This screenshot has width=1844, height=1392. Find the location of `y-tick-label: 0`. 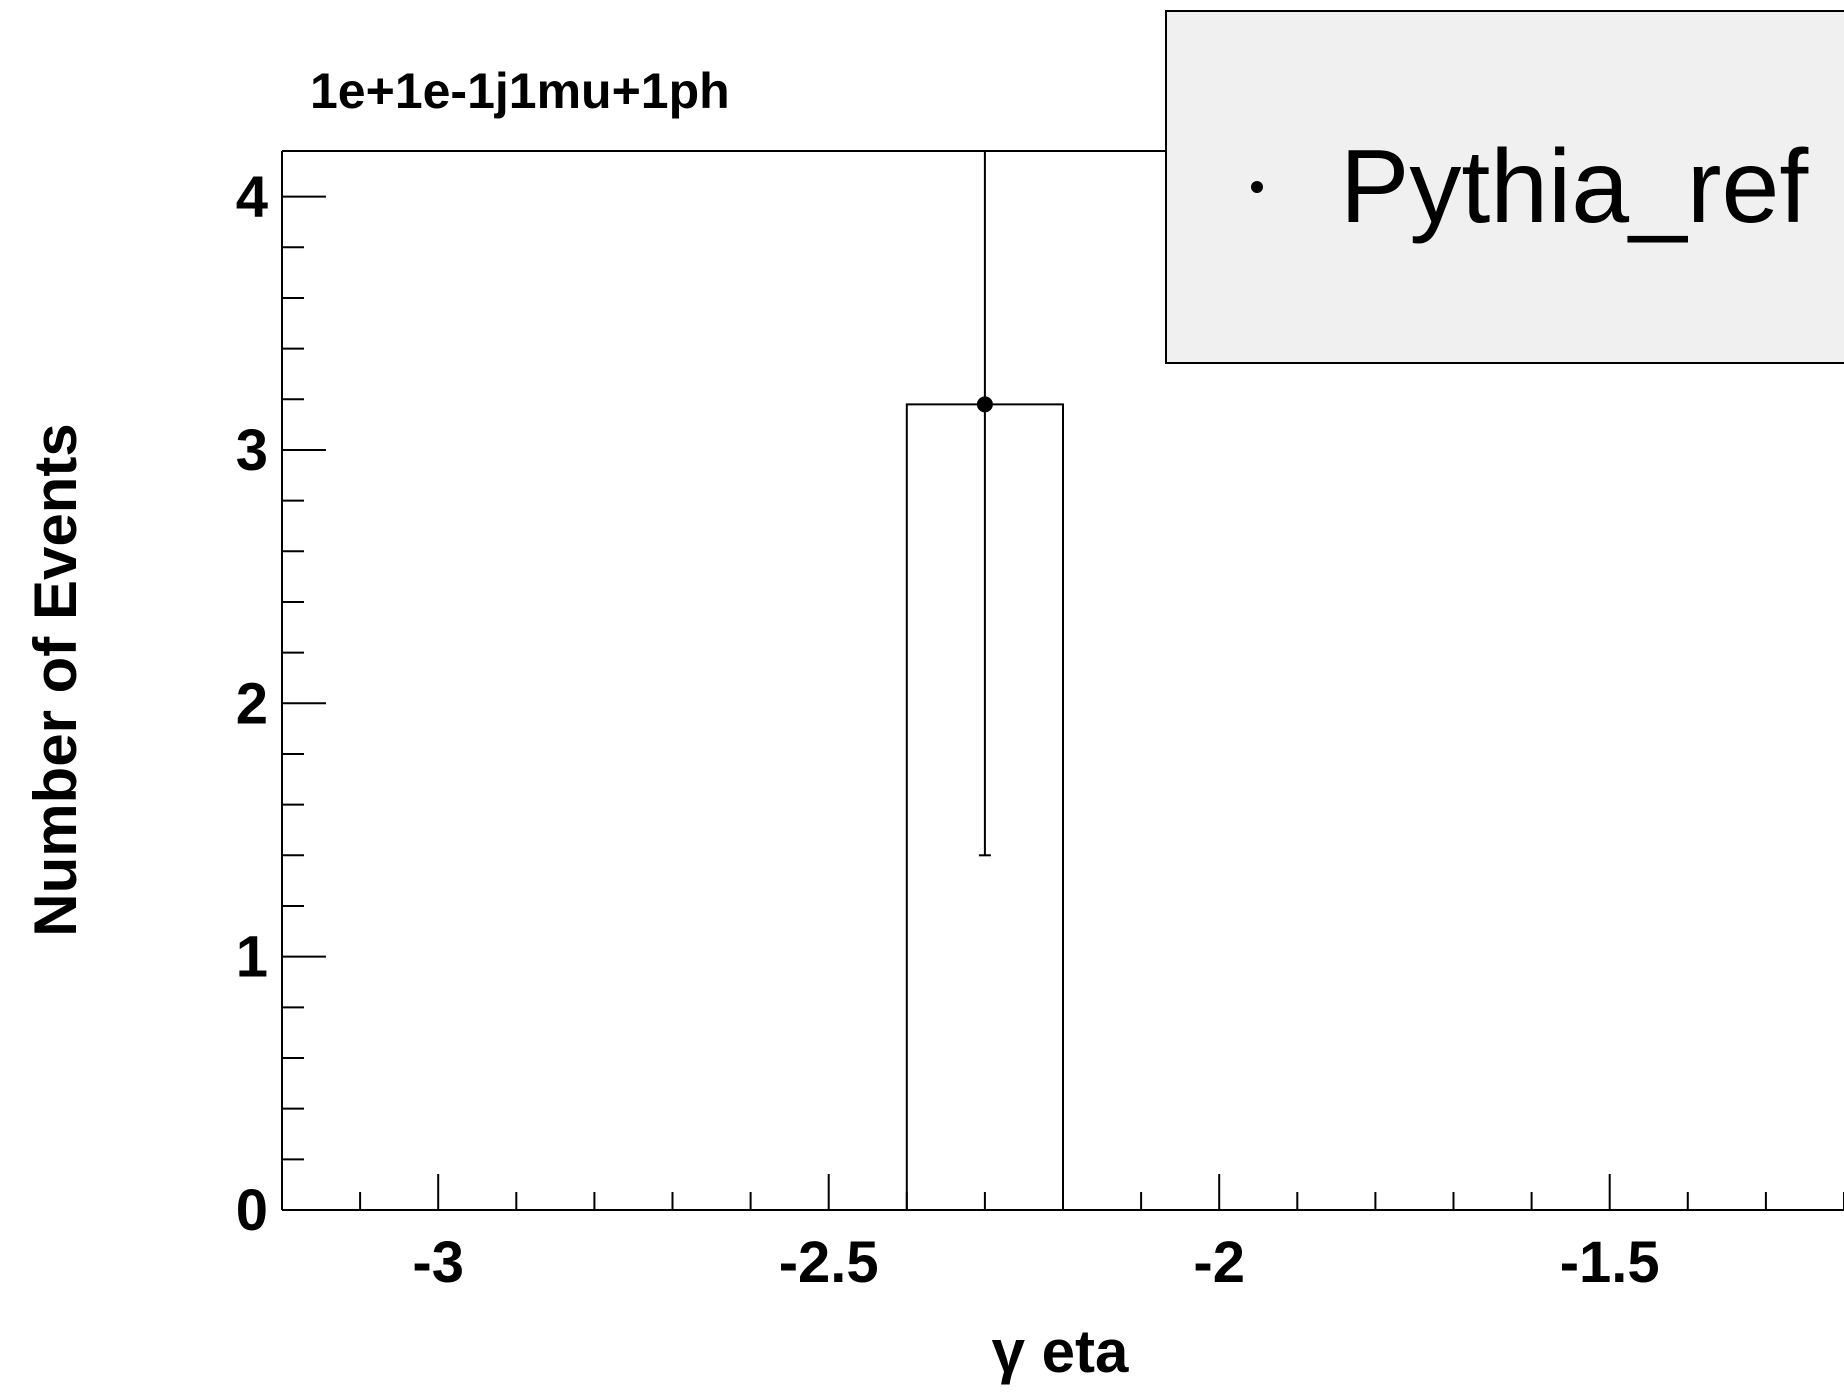

y-tick-label: 0 is located at coordinates (252, 1210).